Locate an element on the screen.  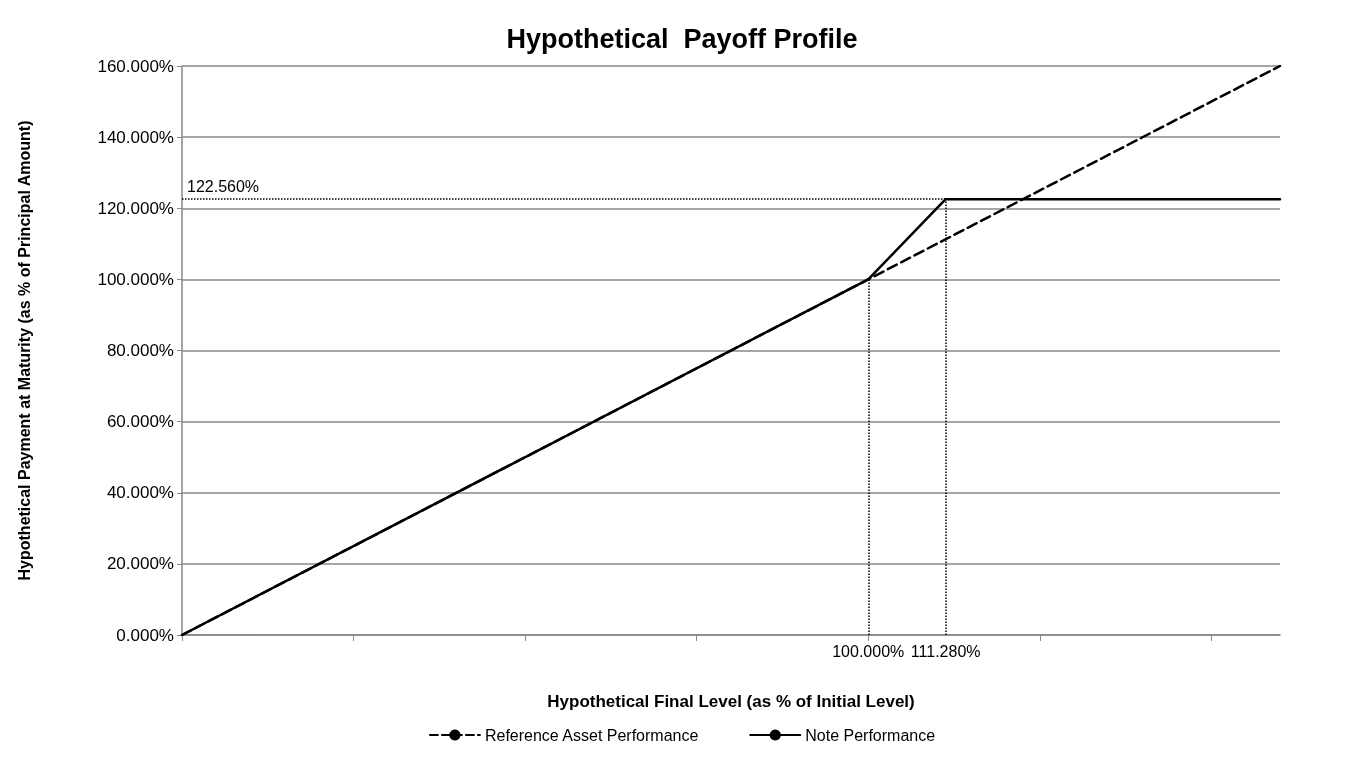
y-tick-label: 120.000% is located at coordinates (135, 208).